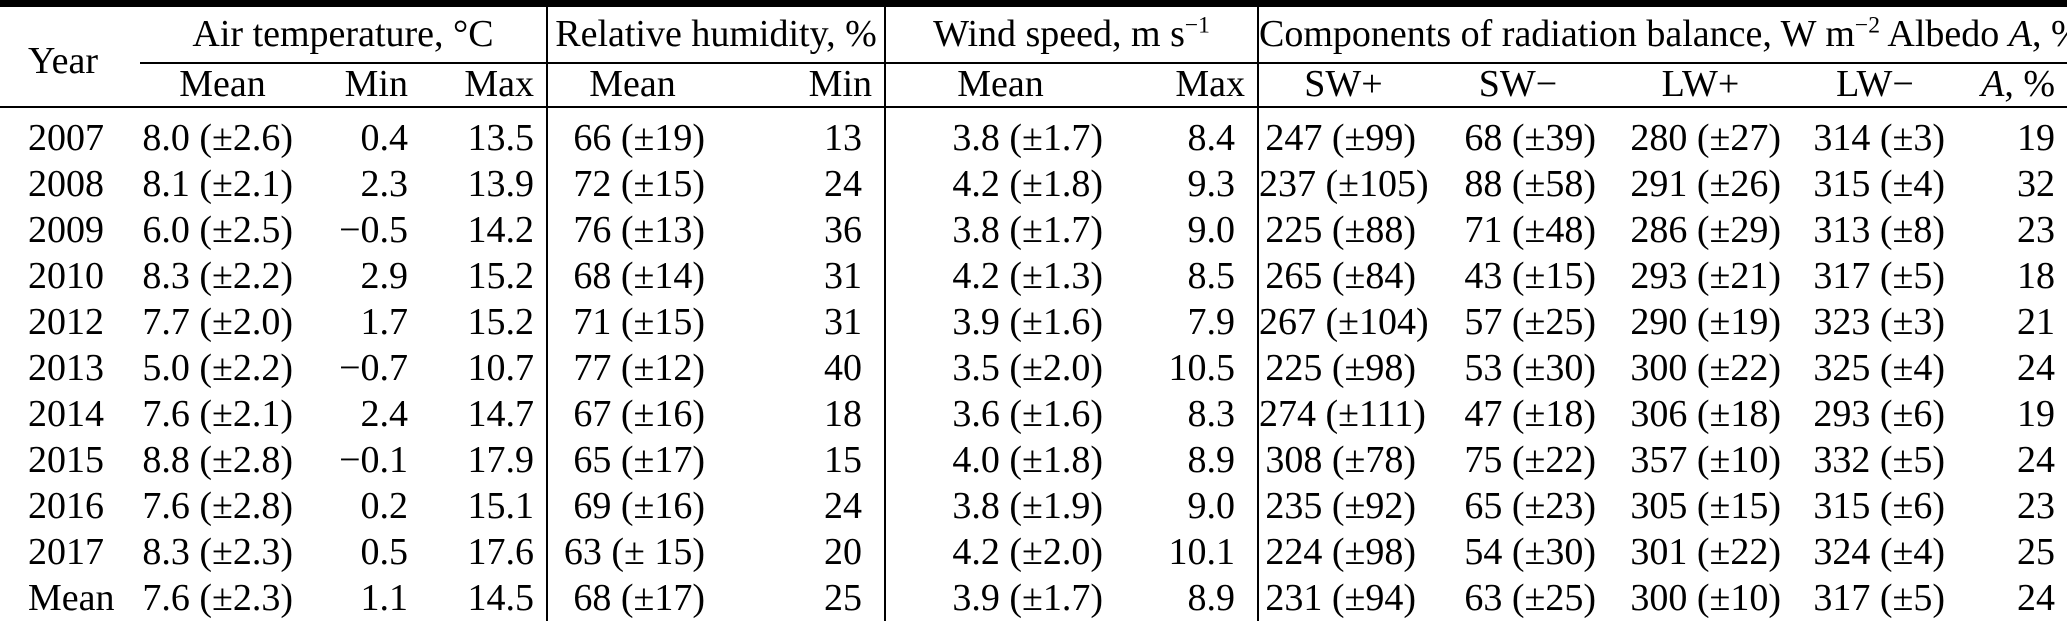  What do you see at coordinates (1879, 552) in the screenshot?
I see `cell-lw-minus: 324 (±4)` at bounding box center [1879, 552].